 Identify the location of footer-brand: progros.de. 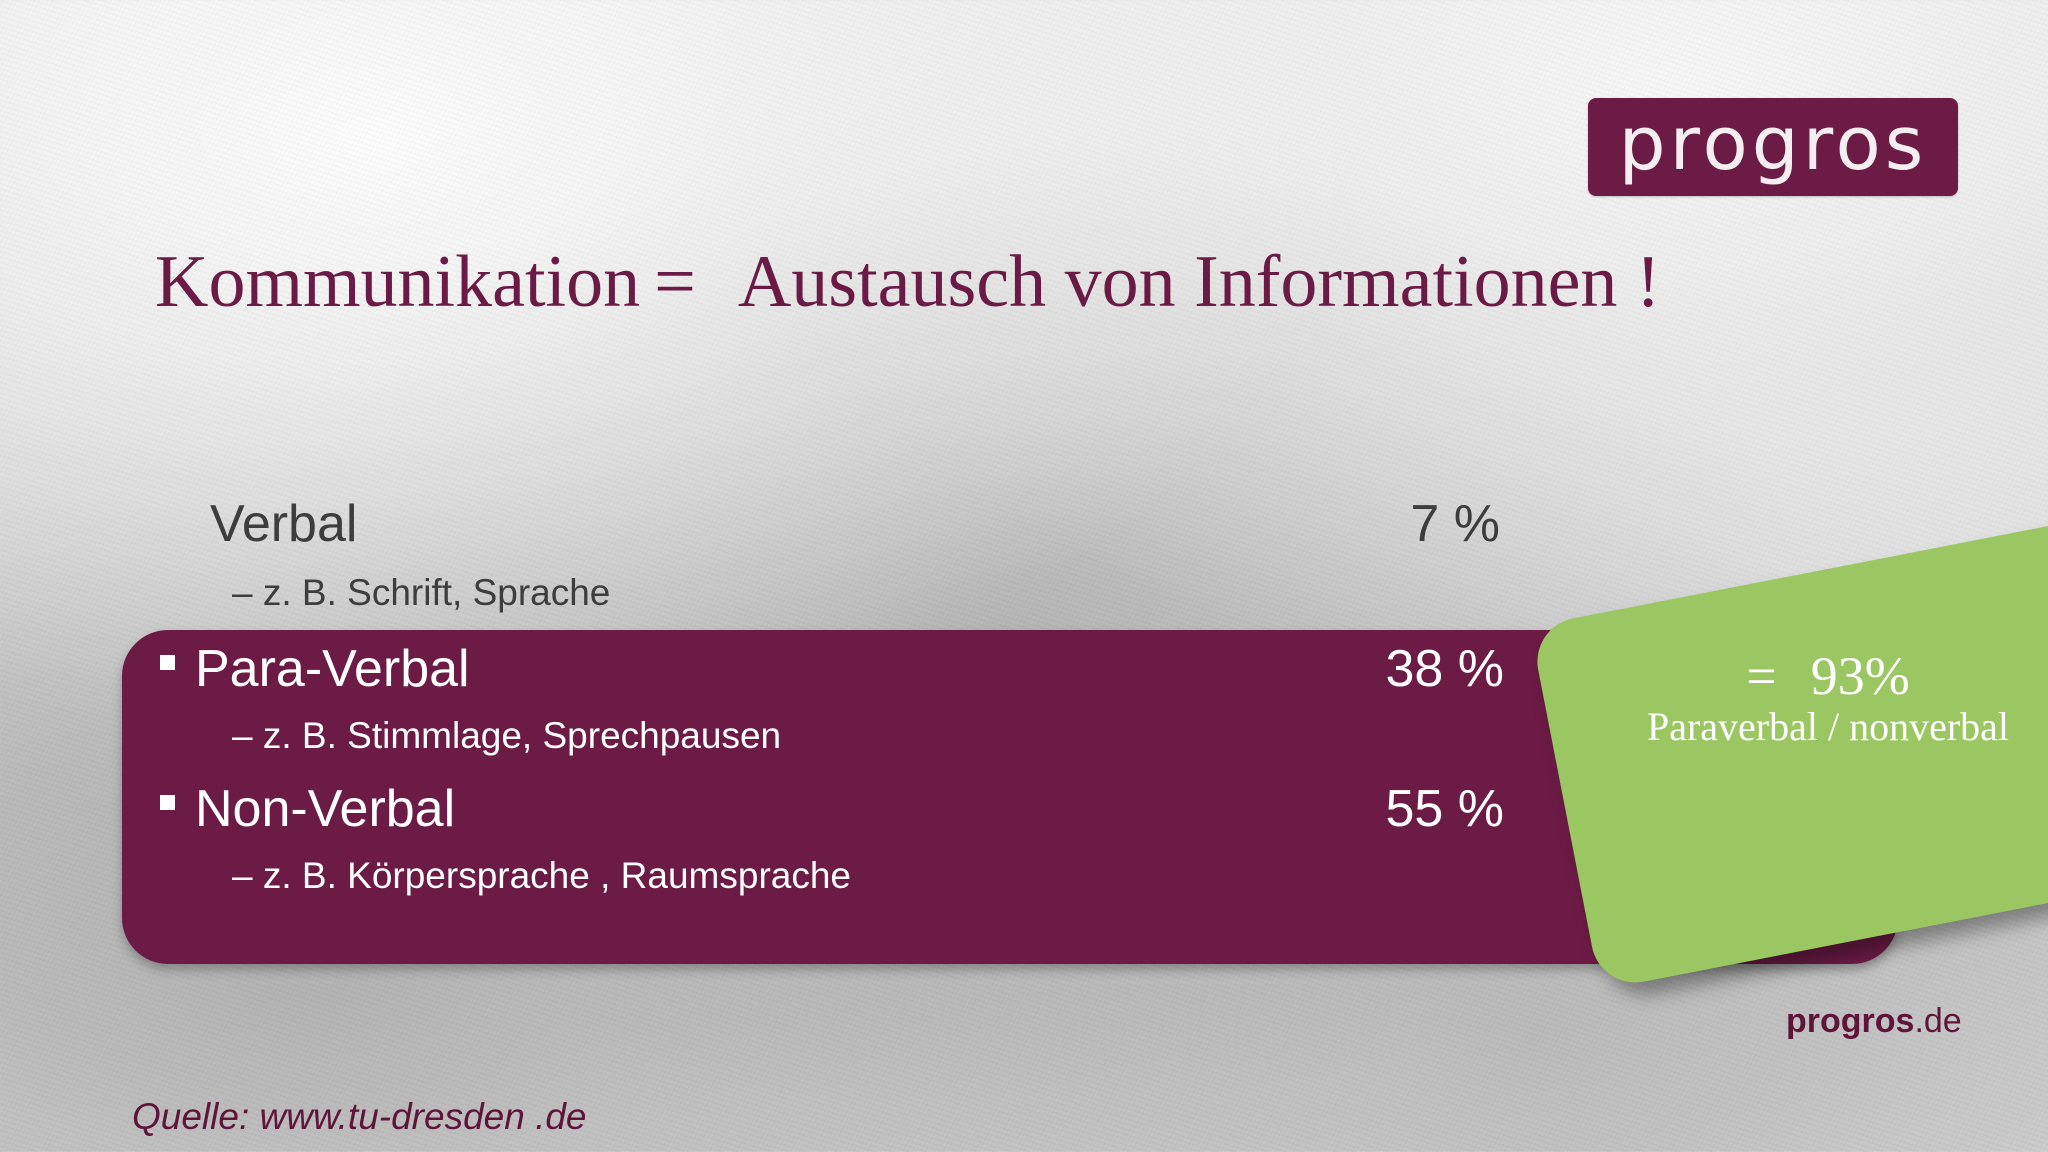
(1874, 1021).